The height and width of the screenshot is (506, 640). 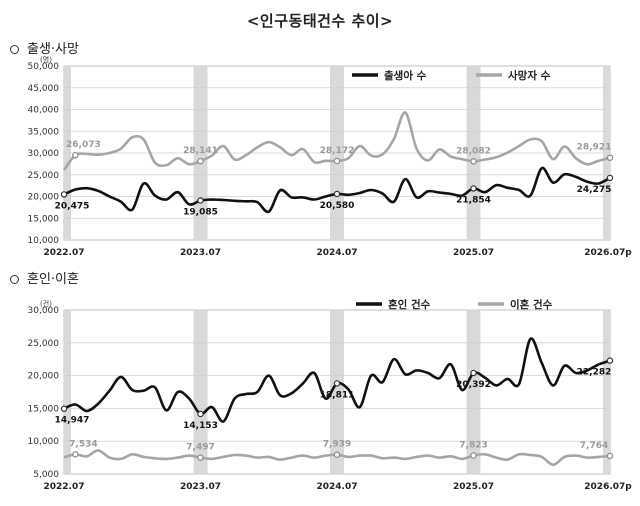 What do you see at coordinates (473, 385) in the screenshot?
I see `data-label: 20,392` at bounding box center [473, 385].